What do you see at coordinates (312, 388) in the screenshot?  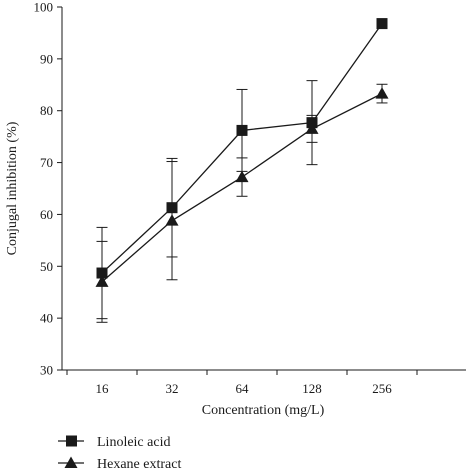 I see `x-tick-label: 128` at bounding box center [312, 388].